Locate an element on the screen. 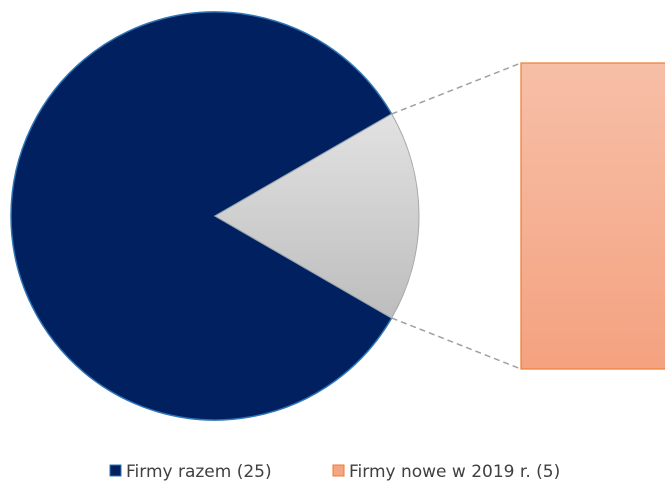 The width and height of the screenshot is (665, 482). legend-label: Firmy nowe w 2019 r. (5) is located at coordinates (454, 472).